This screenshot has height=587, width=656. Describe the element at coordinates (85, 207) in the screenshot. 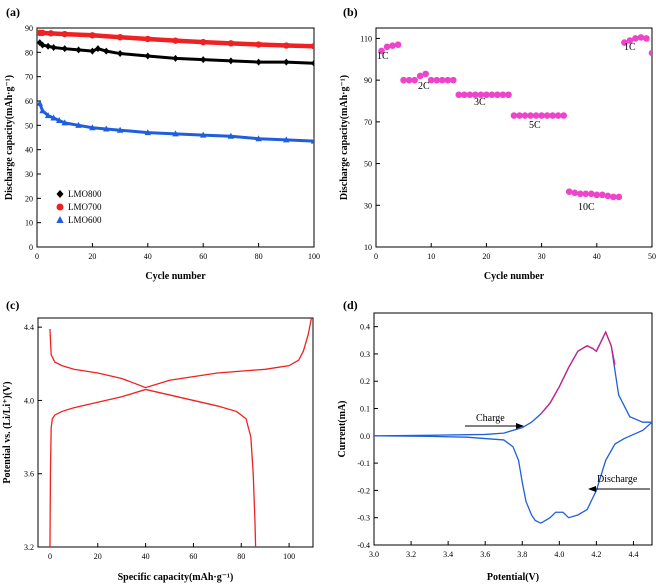

I see `legend-label: LMO700` at that location.